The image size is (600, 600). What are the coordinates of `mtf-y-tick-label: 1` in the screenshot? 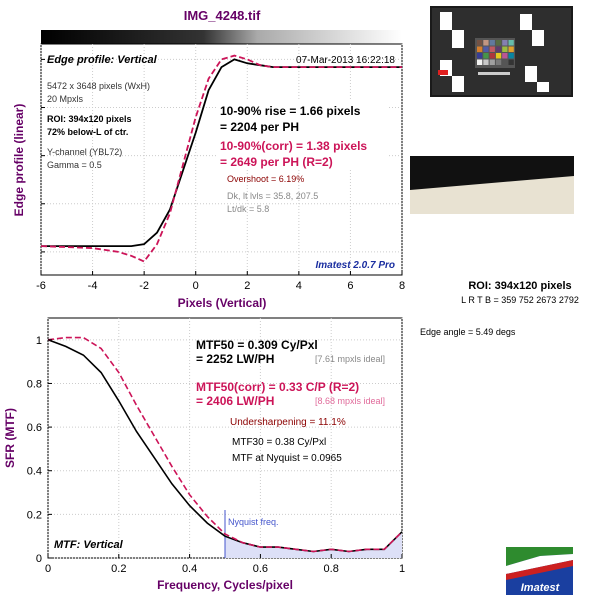 It's located at (39, 341).